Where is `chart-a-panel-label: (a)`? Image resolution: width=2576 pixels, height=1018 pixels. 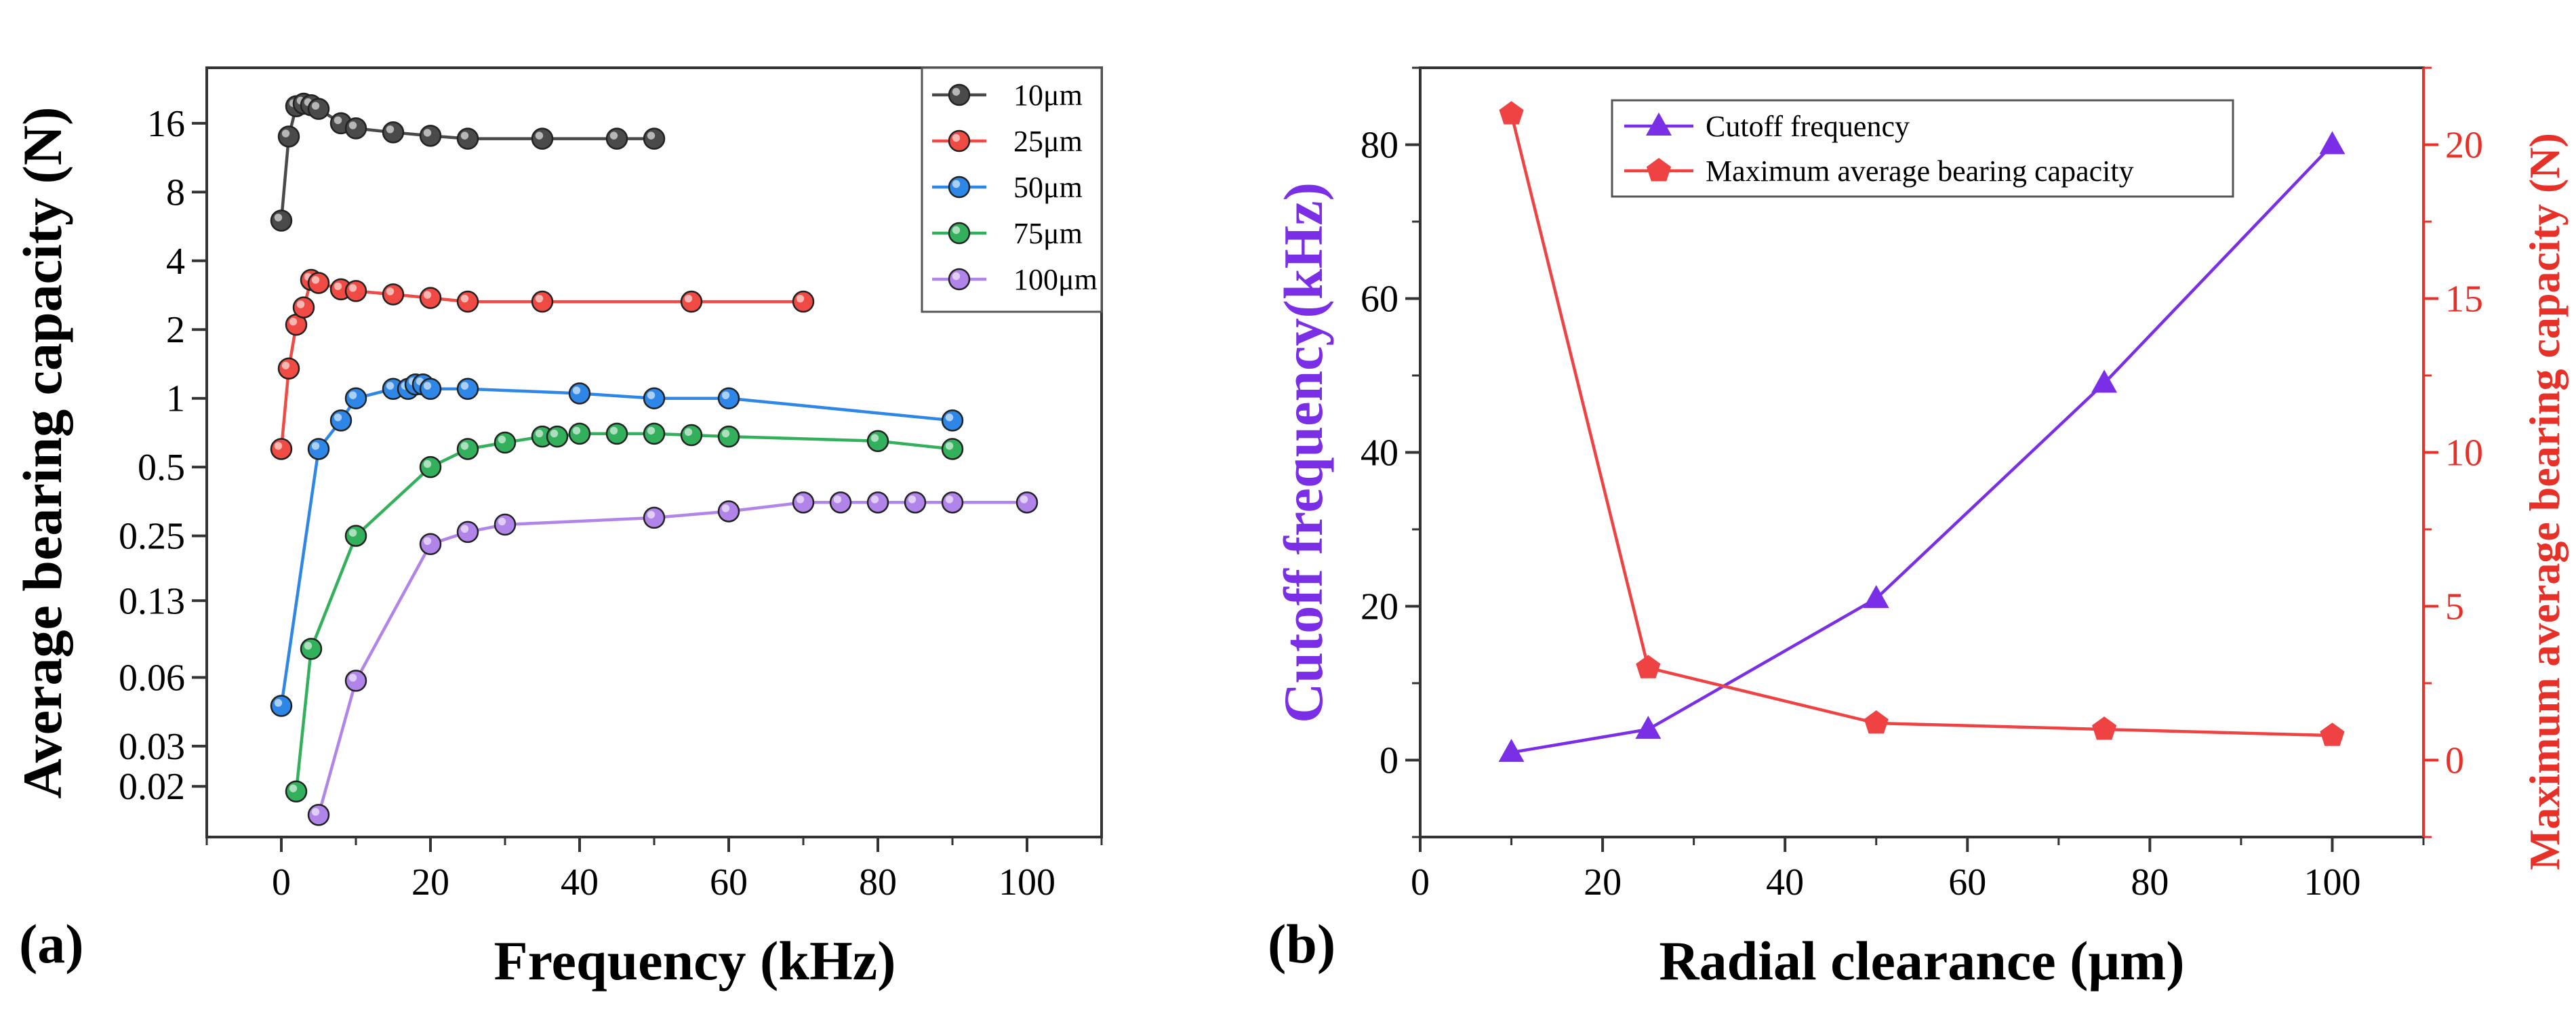 chart-a-panel-label: (a) is located at coordinates (51, 944).